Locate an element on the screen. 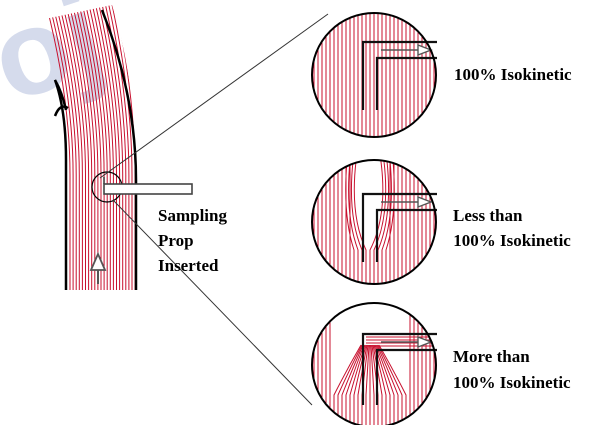  magnified-view-more-than-100: More than 100% Isokinetic is located at coordinates (441, 363).